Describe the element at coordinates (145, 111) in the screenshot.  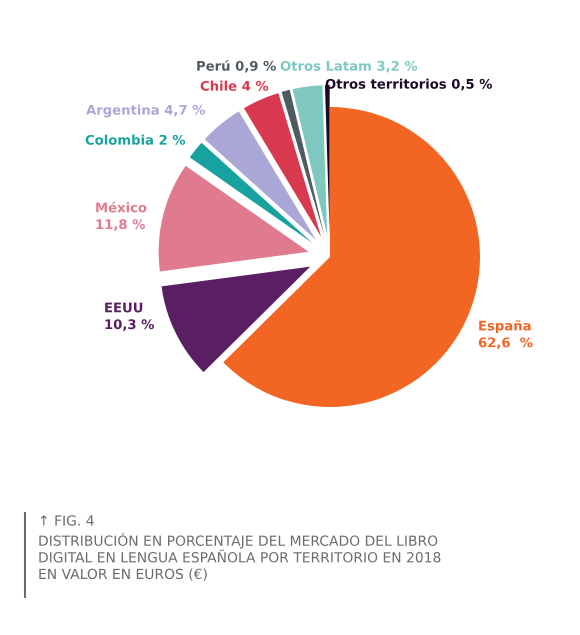
I see `slice-label: Argentina 4,7 %` at that location.